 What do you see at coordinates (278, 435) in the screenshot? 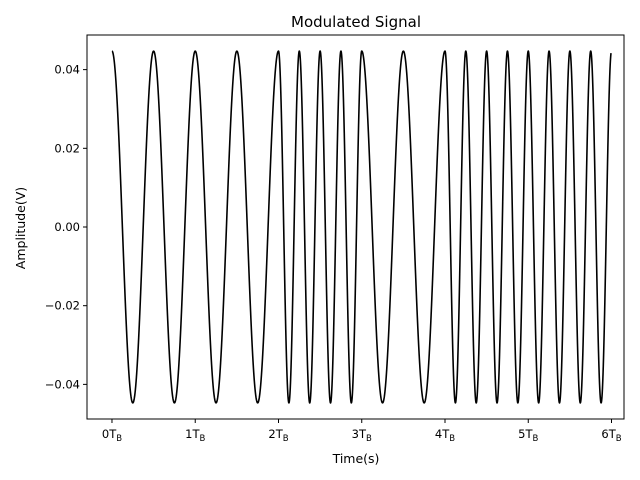
I see `x-tick-label: 2TB` at bounding box center [278, 435].